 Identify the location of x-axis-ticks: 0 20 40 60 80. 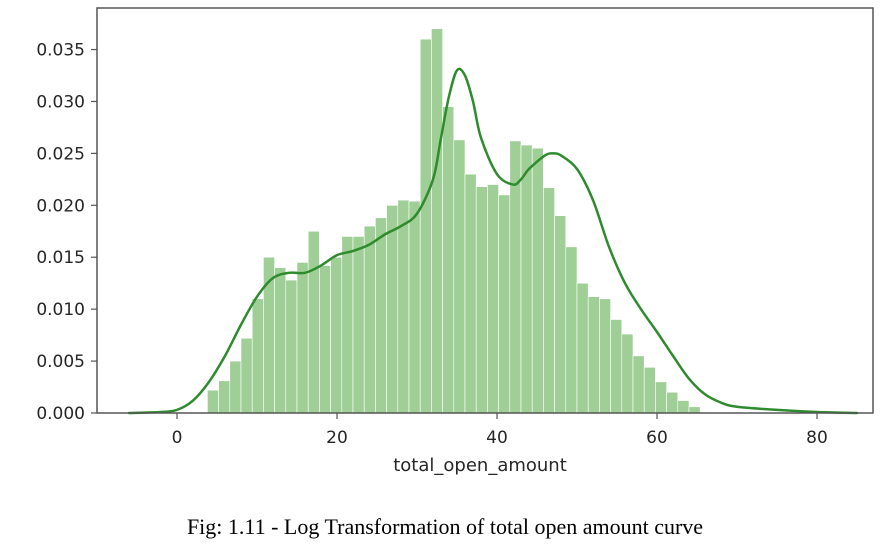
(500, 430).